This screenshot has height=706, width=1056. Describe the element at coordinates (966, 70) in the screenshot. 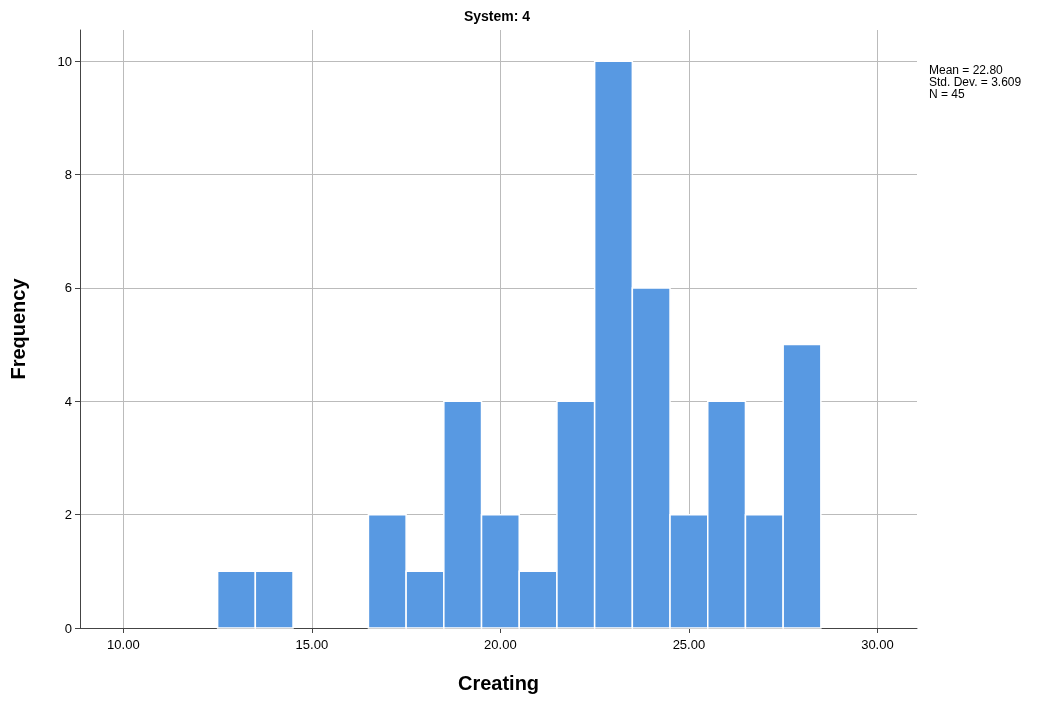

I see `text: Mean = 22.80` at that location.